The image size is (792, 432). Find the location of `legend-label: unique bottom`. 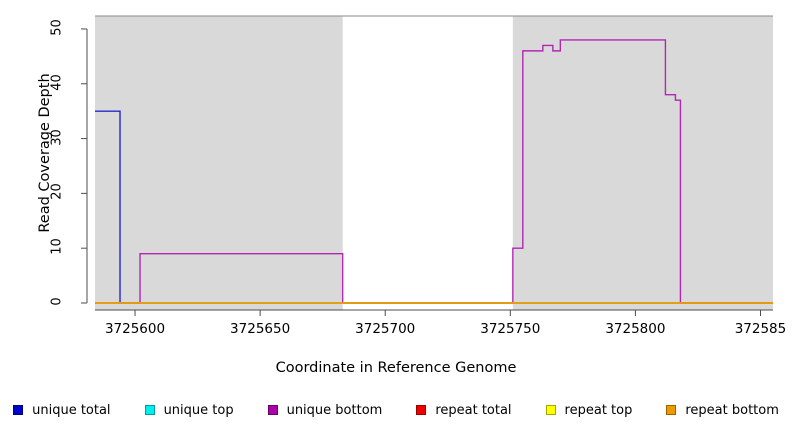

legend-label: unique bottom is located at coordinates (334, 410).